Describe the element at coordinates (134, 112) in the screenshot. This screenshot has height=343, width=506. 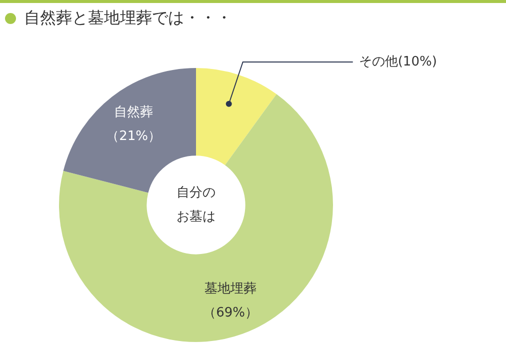
I see `slice-label: 自然葬` at that location.